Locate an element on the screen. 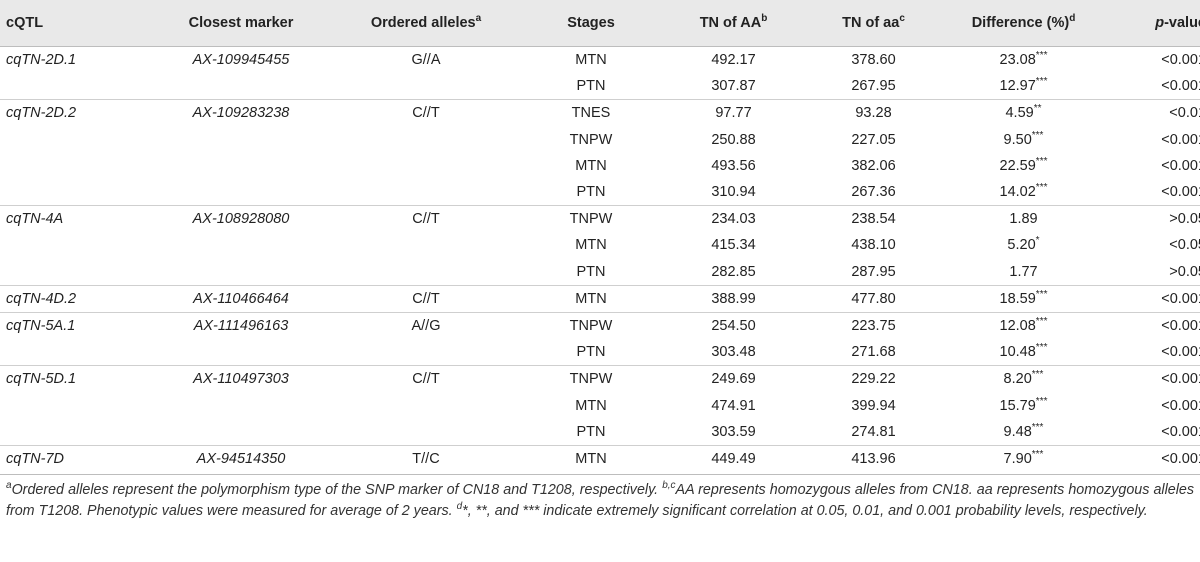  cell-cqtl-text: cqTN-4A is located at coordinates (35, 219).